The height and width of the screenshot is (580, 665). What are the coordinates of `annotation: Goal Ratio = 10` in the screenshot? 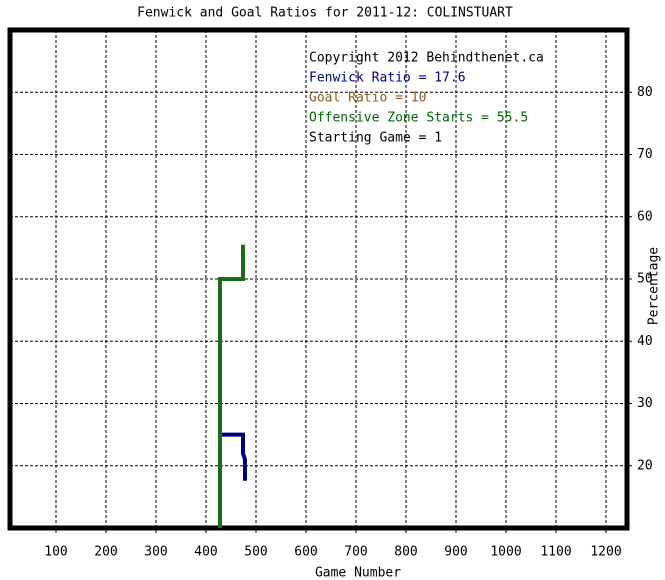 It's located at (367, 98).